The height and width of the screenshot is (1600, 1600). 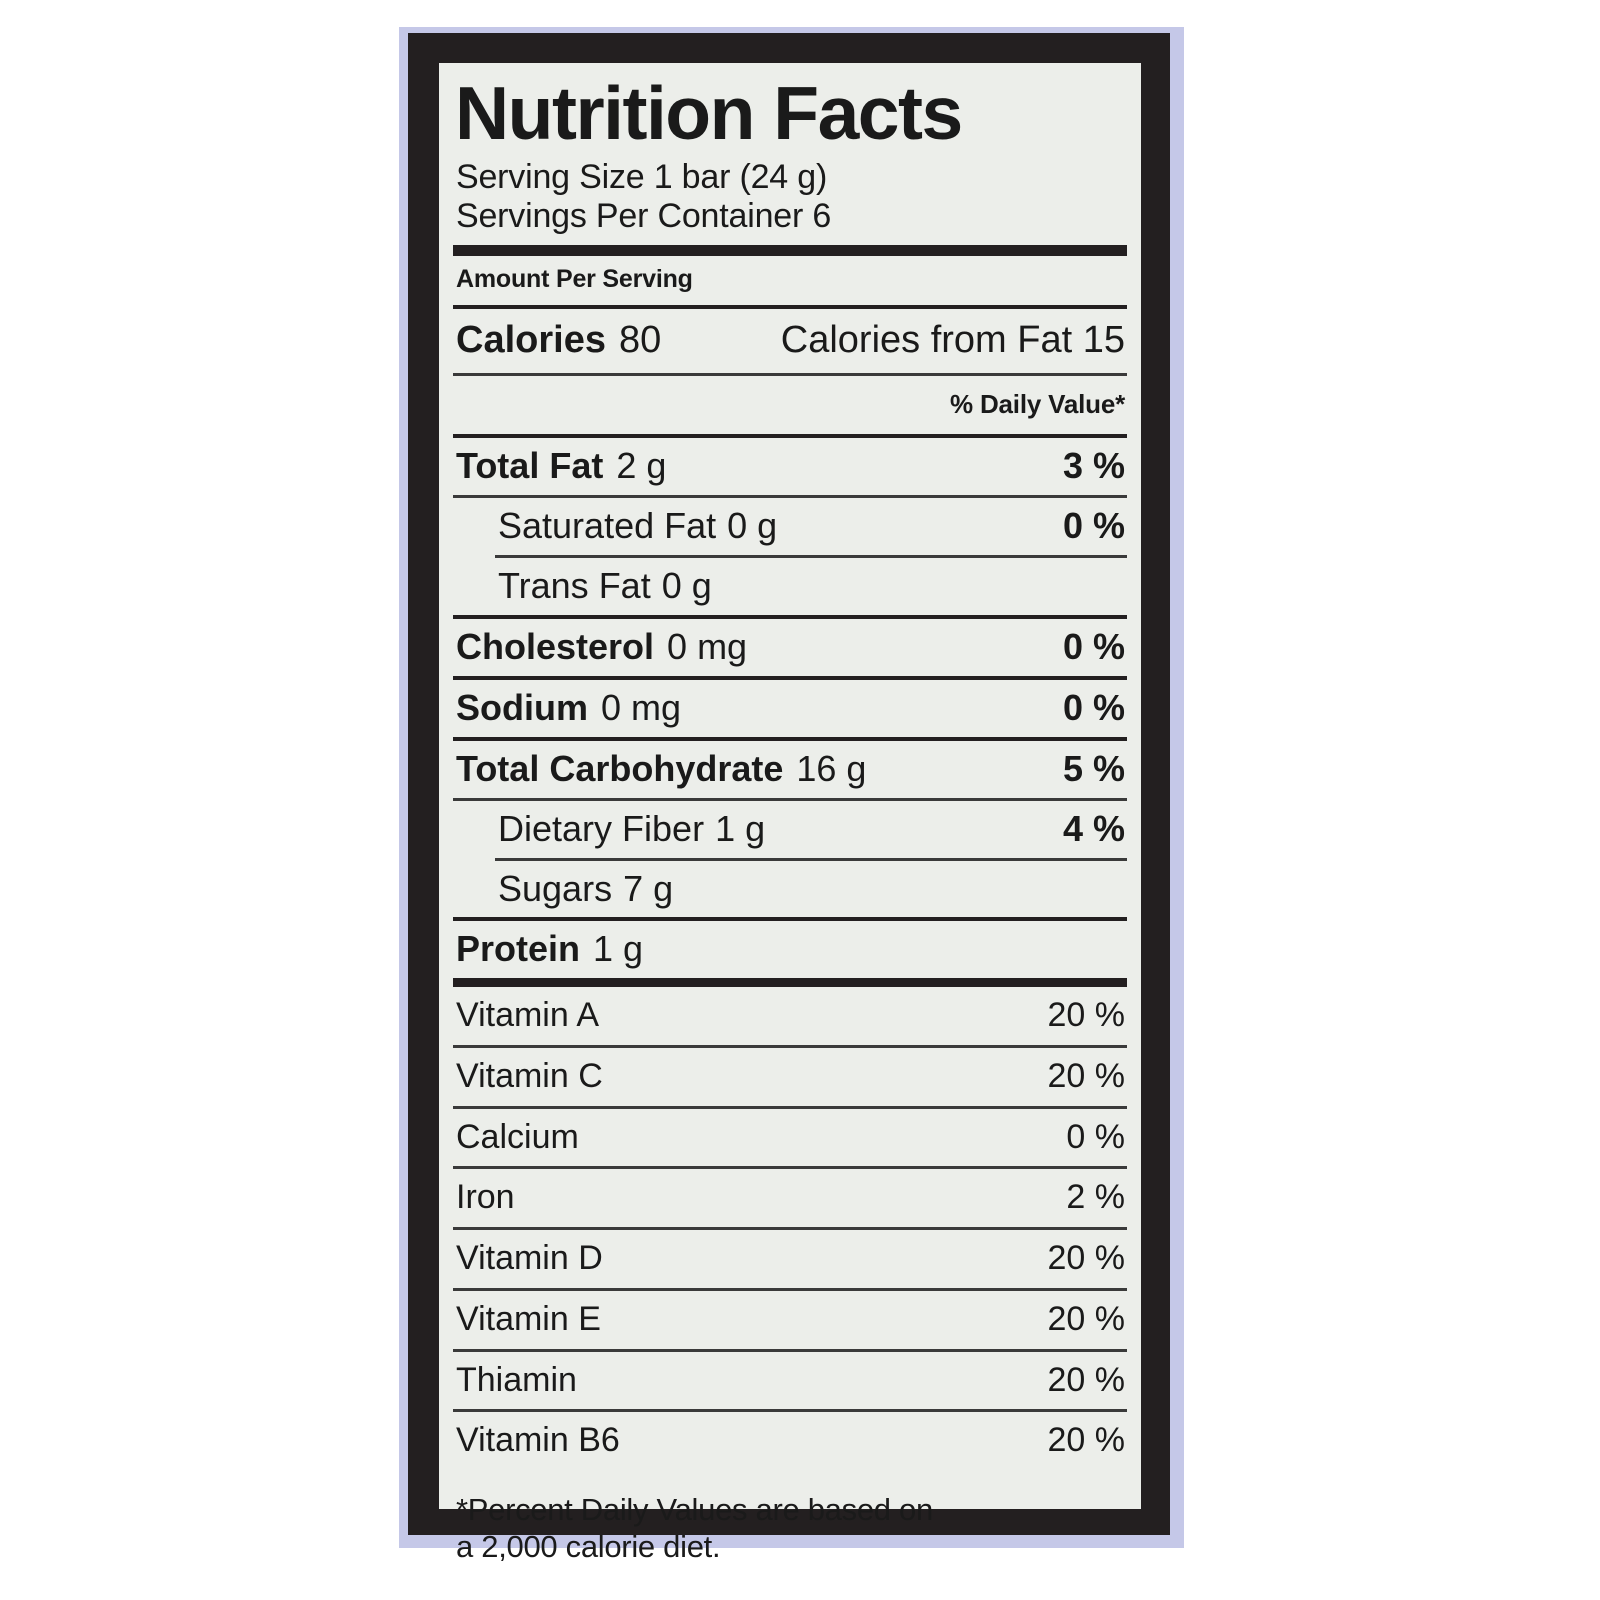 What do you see at coordinates (648, 888) in the screenshot?
I see `nutrient-amount: 7 g` at bounding box center [648, 888].